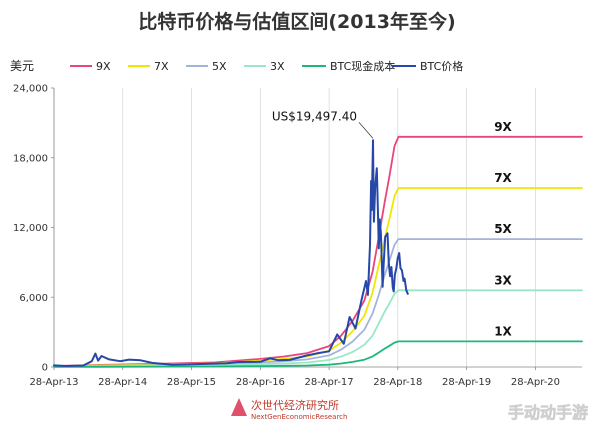  Describe the element at coordinates (103, 66) in the screenshot. I see `legend-label-9X: 9X` at that location.